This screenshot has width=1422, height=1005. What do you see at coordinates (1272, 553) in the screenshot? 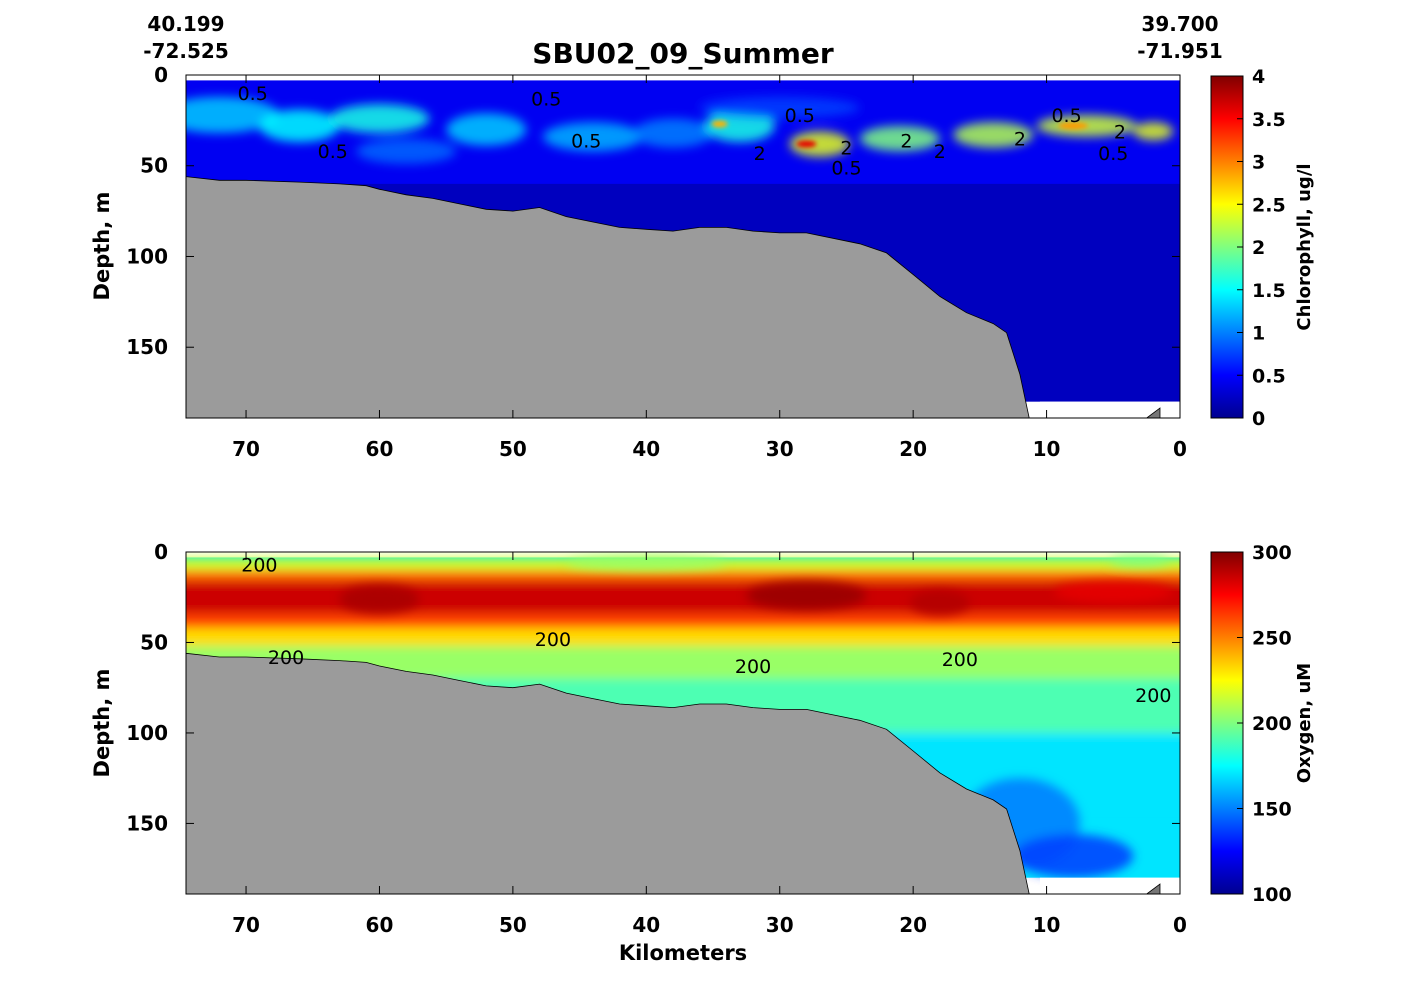
I see `oxy-cb-tick-label: 300` at bounding box center [1272, 553].